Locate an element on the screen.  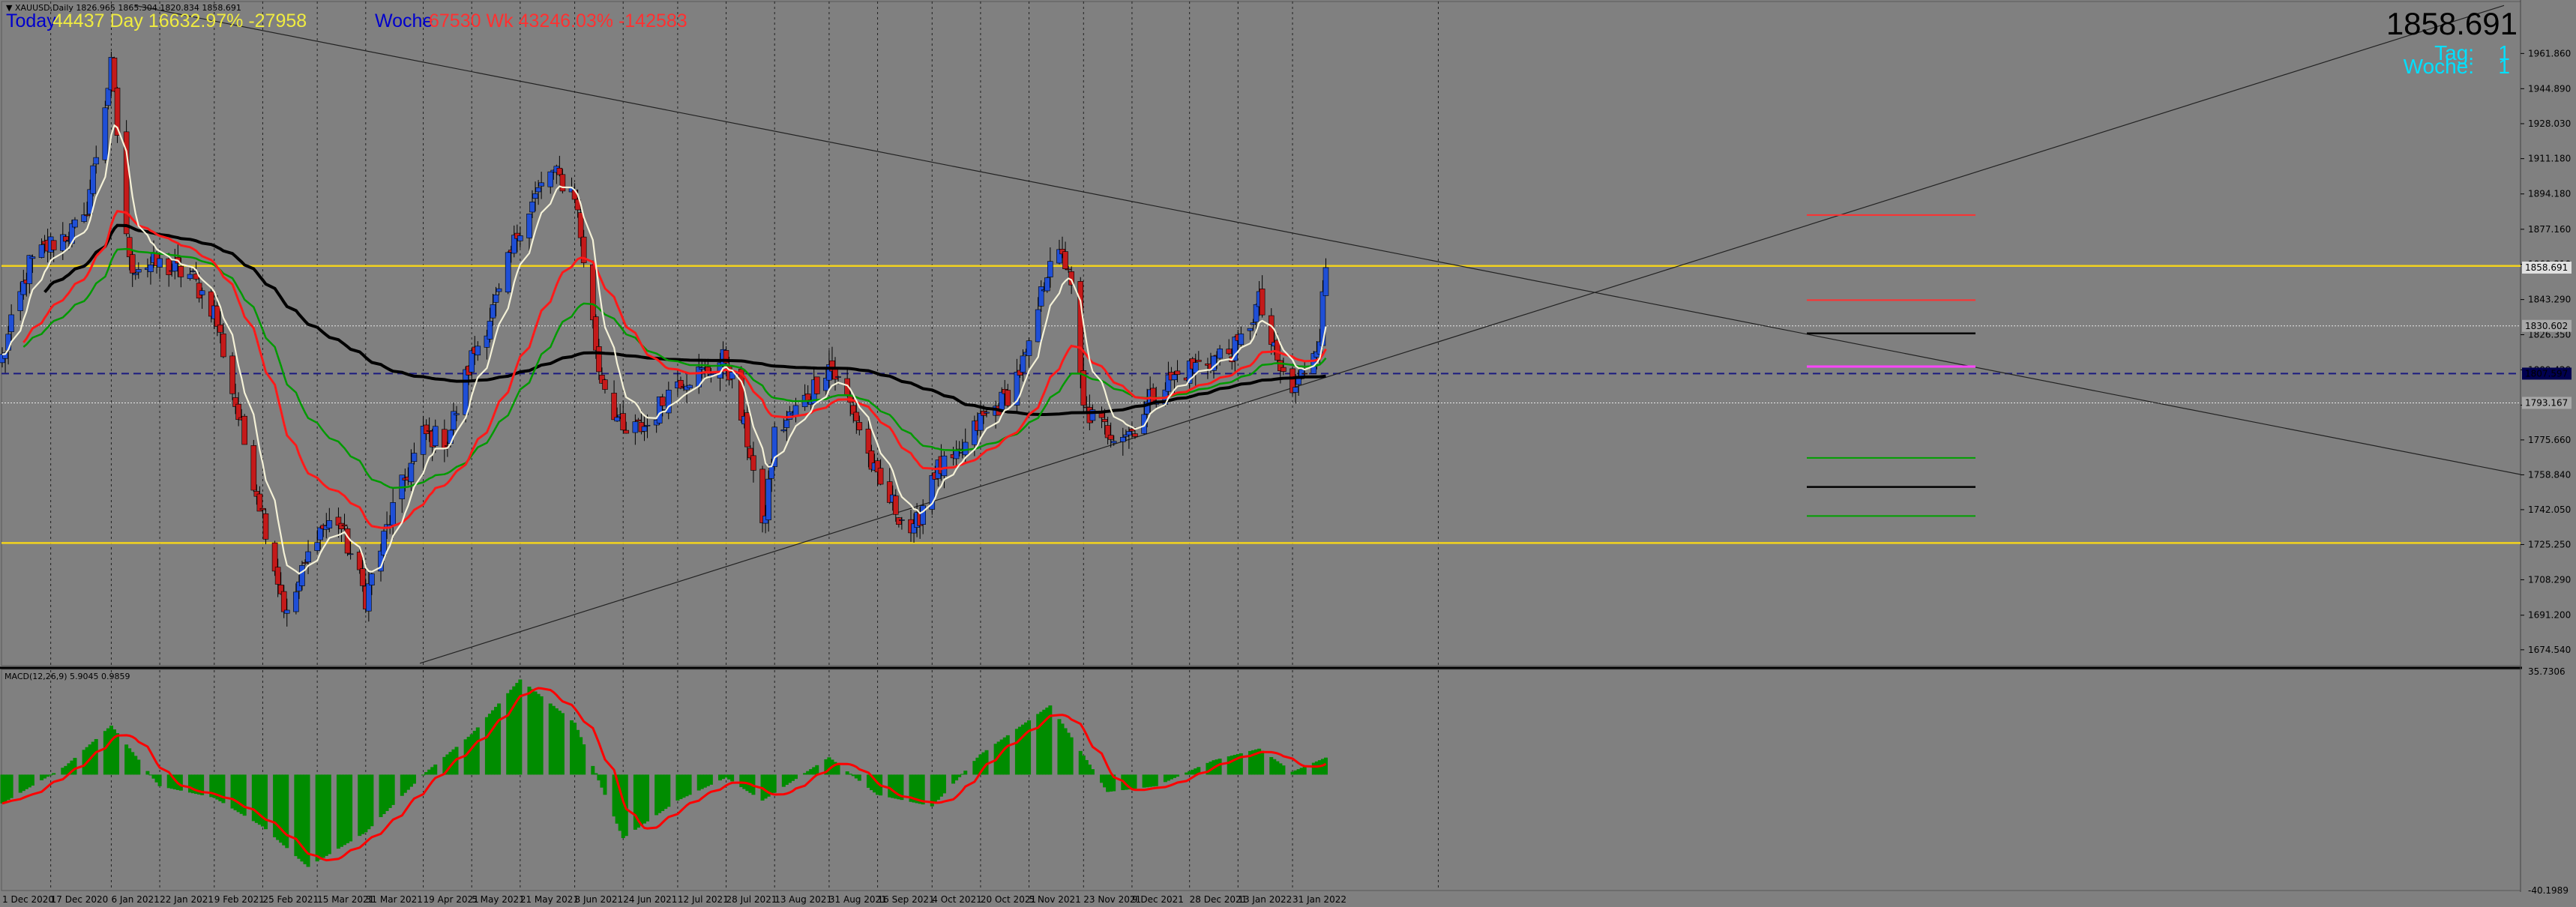
date-tick-label: 12 Jul 2021 is located at coordinates (704, 899).